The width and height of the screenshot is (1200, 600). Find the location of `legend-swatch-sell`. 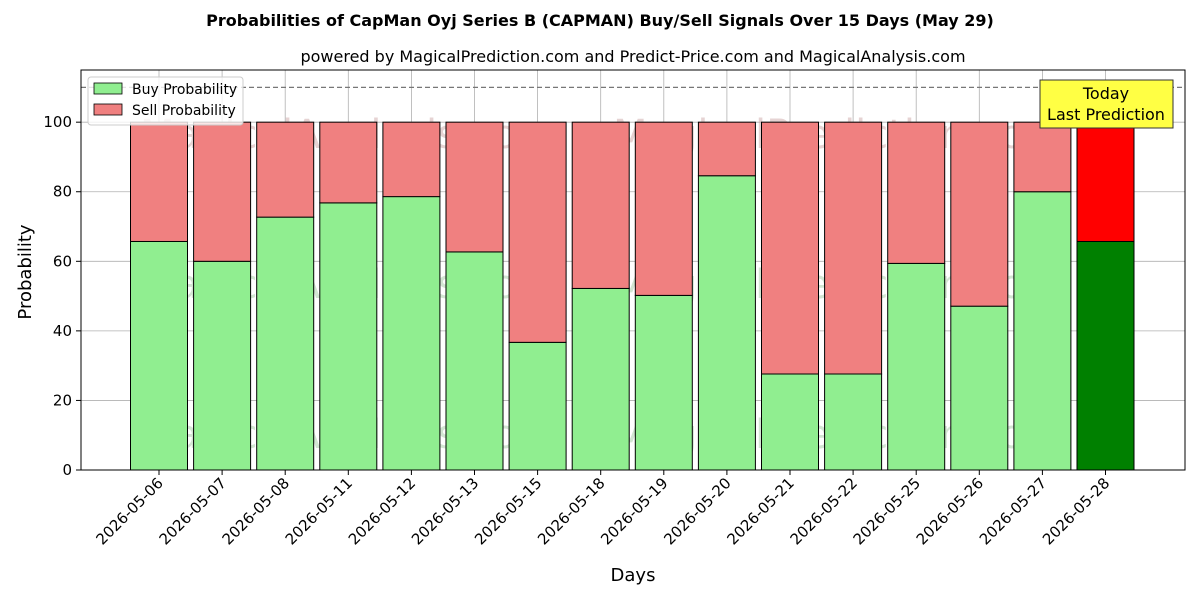

legend-swatch-sell is located at coordinates (108, 109).